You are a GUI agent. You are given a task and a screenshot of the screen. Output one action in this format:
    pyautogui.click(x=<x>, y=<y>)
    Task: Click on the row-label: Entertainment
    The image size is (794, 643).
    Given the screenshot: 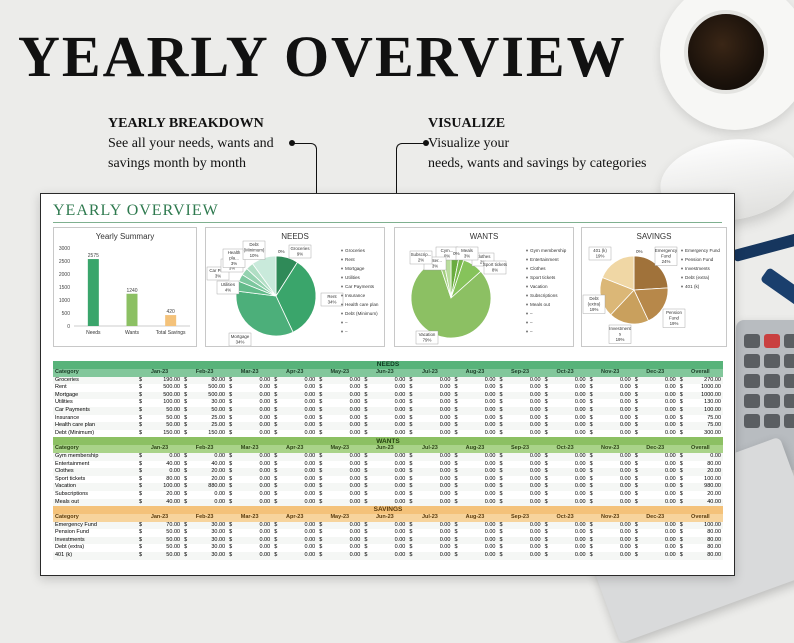 What is the action you would take?
    pyautogui.click(x=72, y=463)
    